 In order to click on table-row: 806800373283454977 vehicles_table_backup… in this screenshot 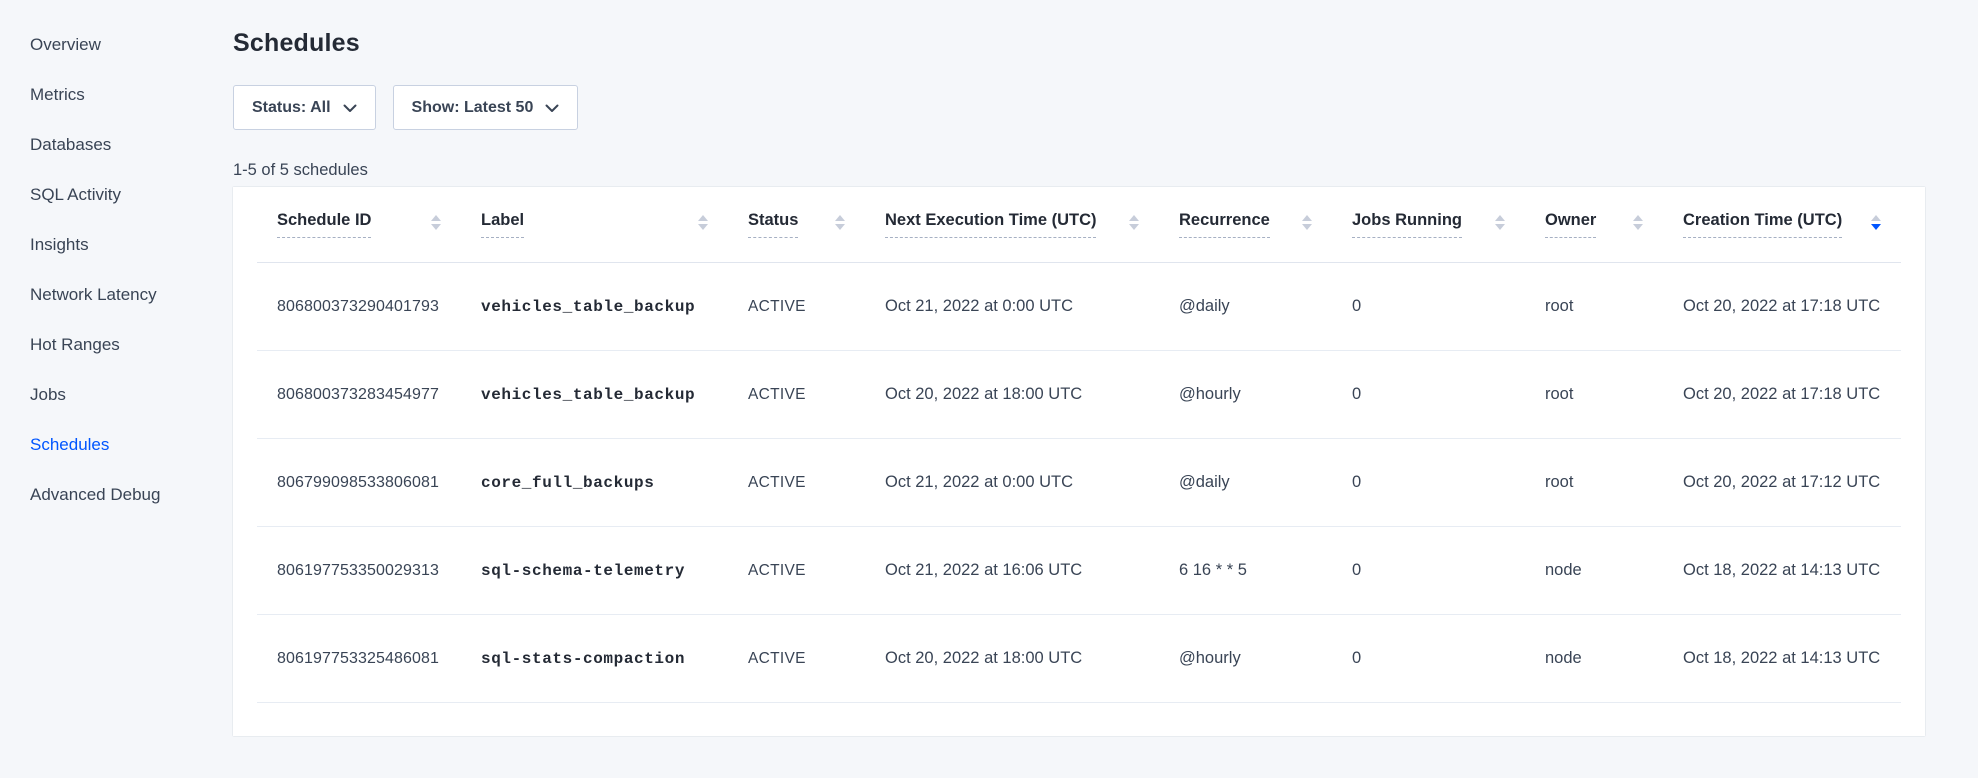, I will do `click(1079, 395)`.